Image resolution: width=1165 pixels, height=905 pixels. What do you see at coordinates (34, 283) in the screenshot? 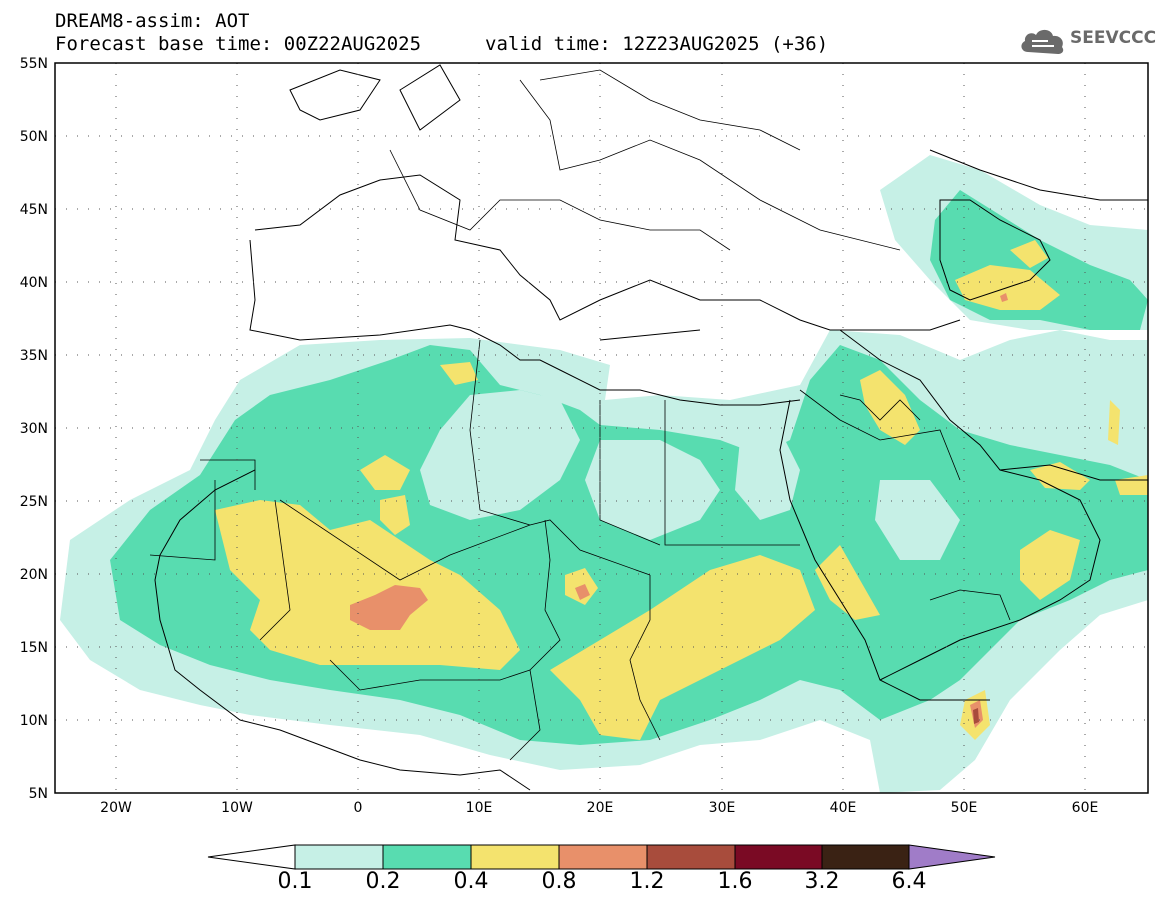
I see `lat-label: 40N` at bounding box center [34, 283].